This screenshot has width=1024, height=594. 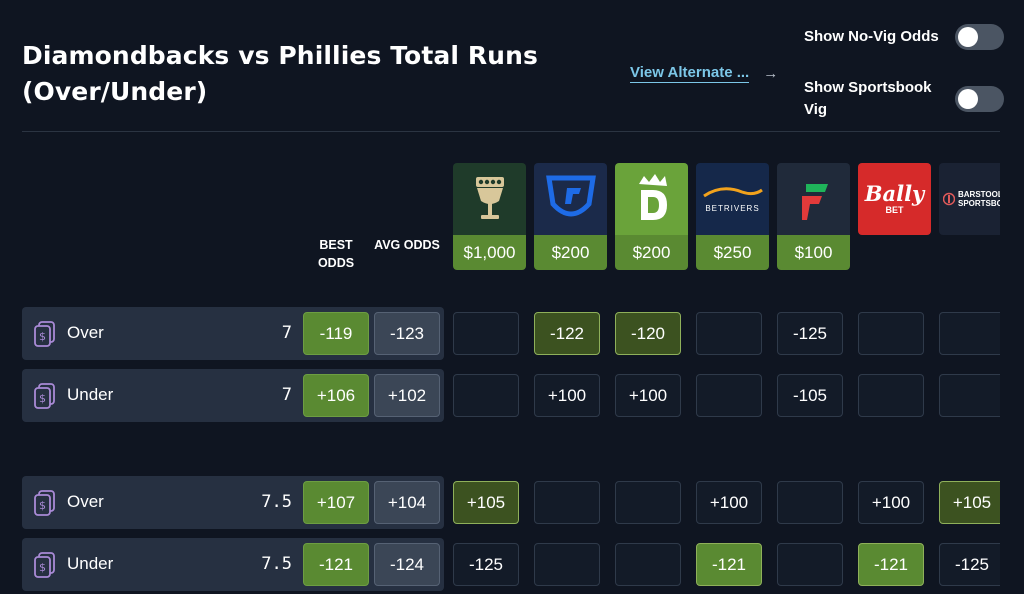 I want to click on sportsbook-draftkings: $200, so click(x=651, y=216).